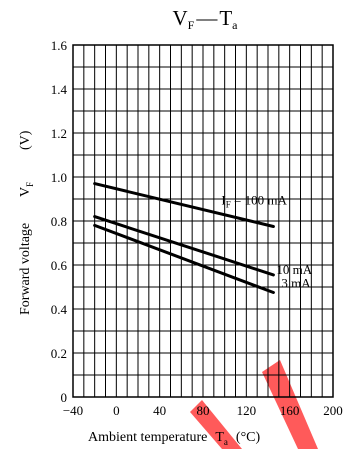 The height and width of the screenshot is (449, 346). Describe the element at coordinates (225, 18) in the screenshot. I see `title-var: T` at that location.